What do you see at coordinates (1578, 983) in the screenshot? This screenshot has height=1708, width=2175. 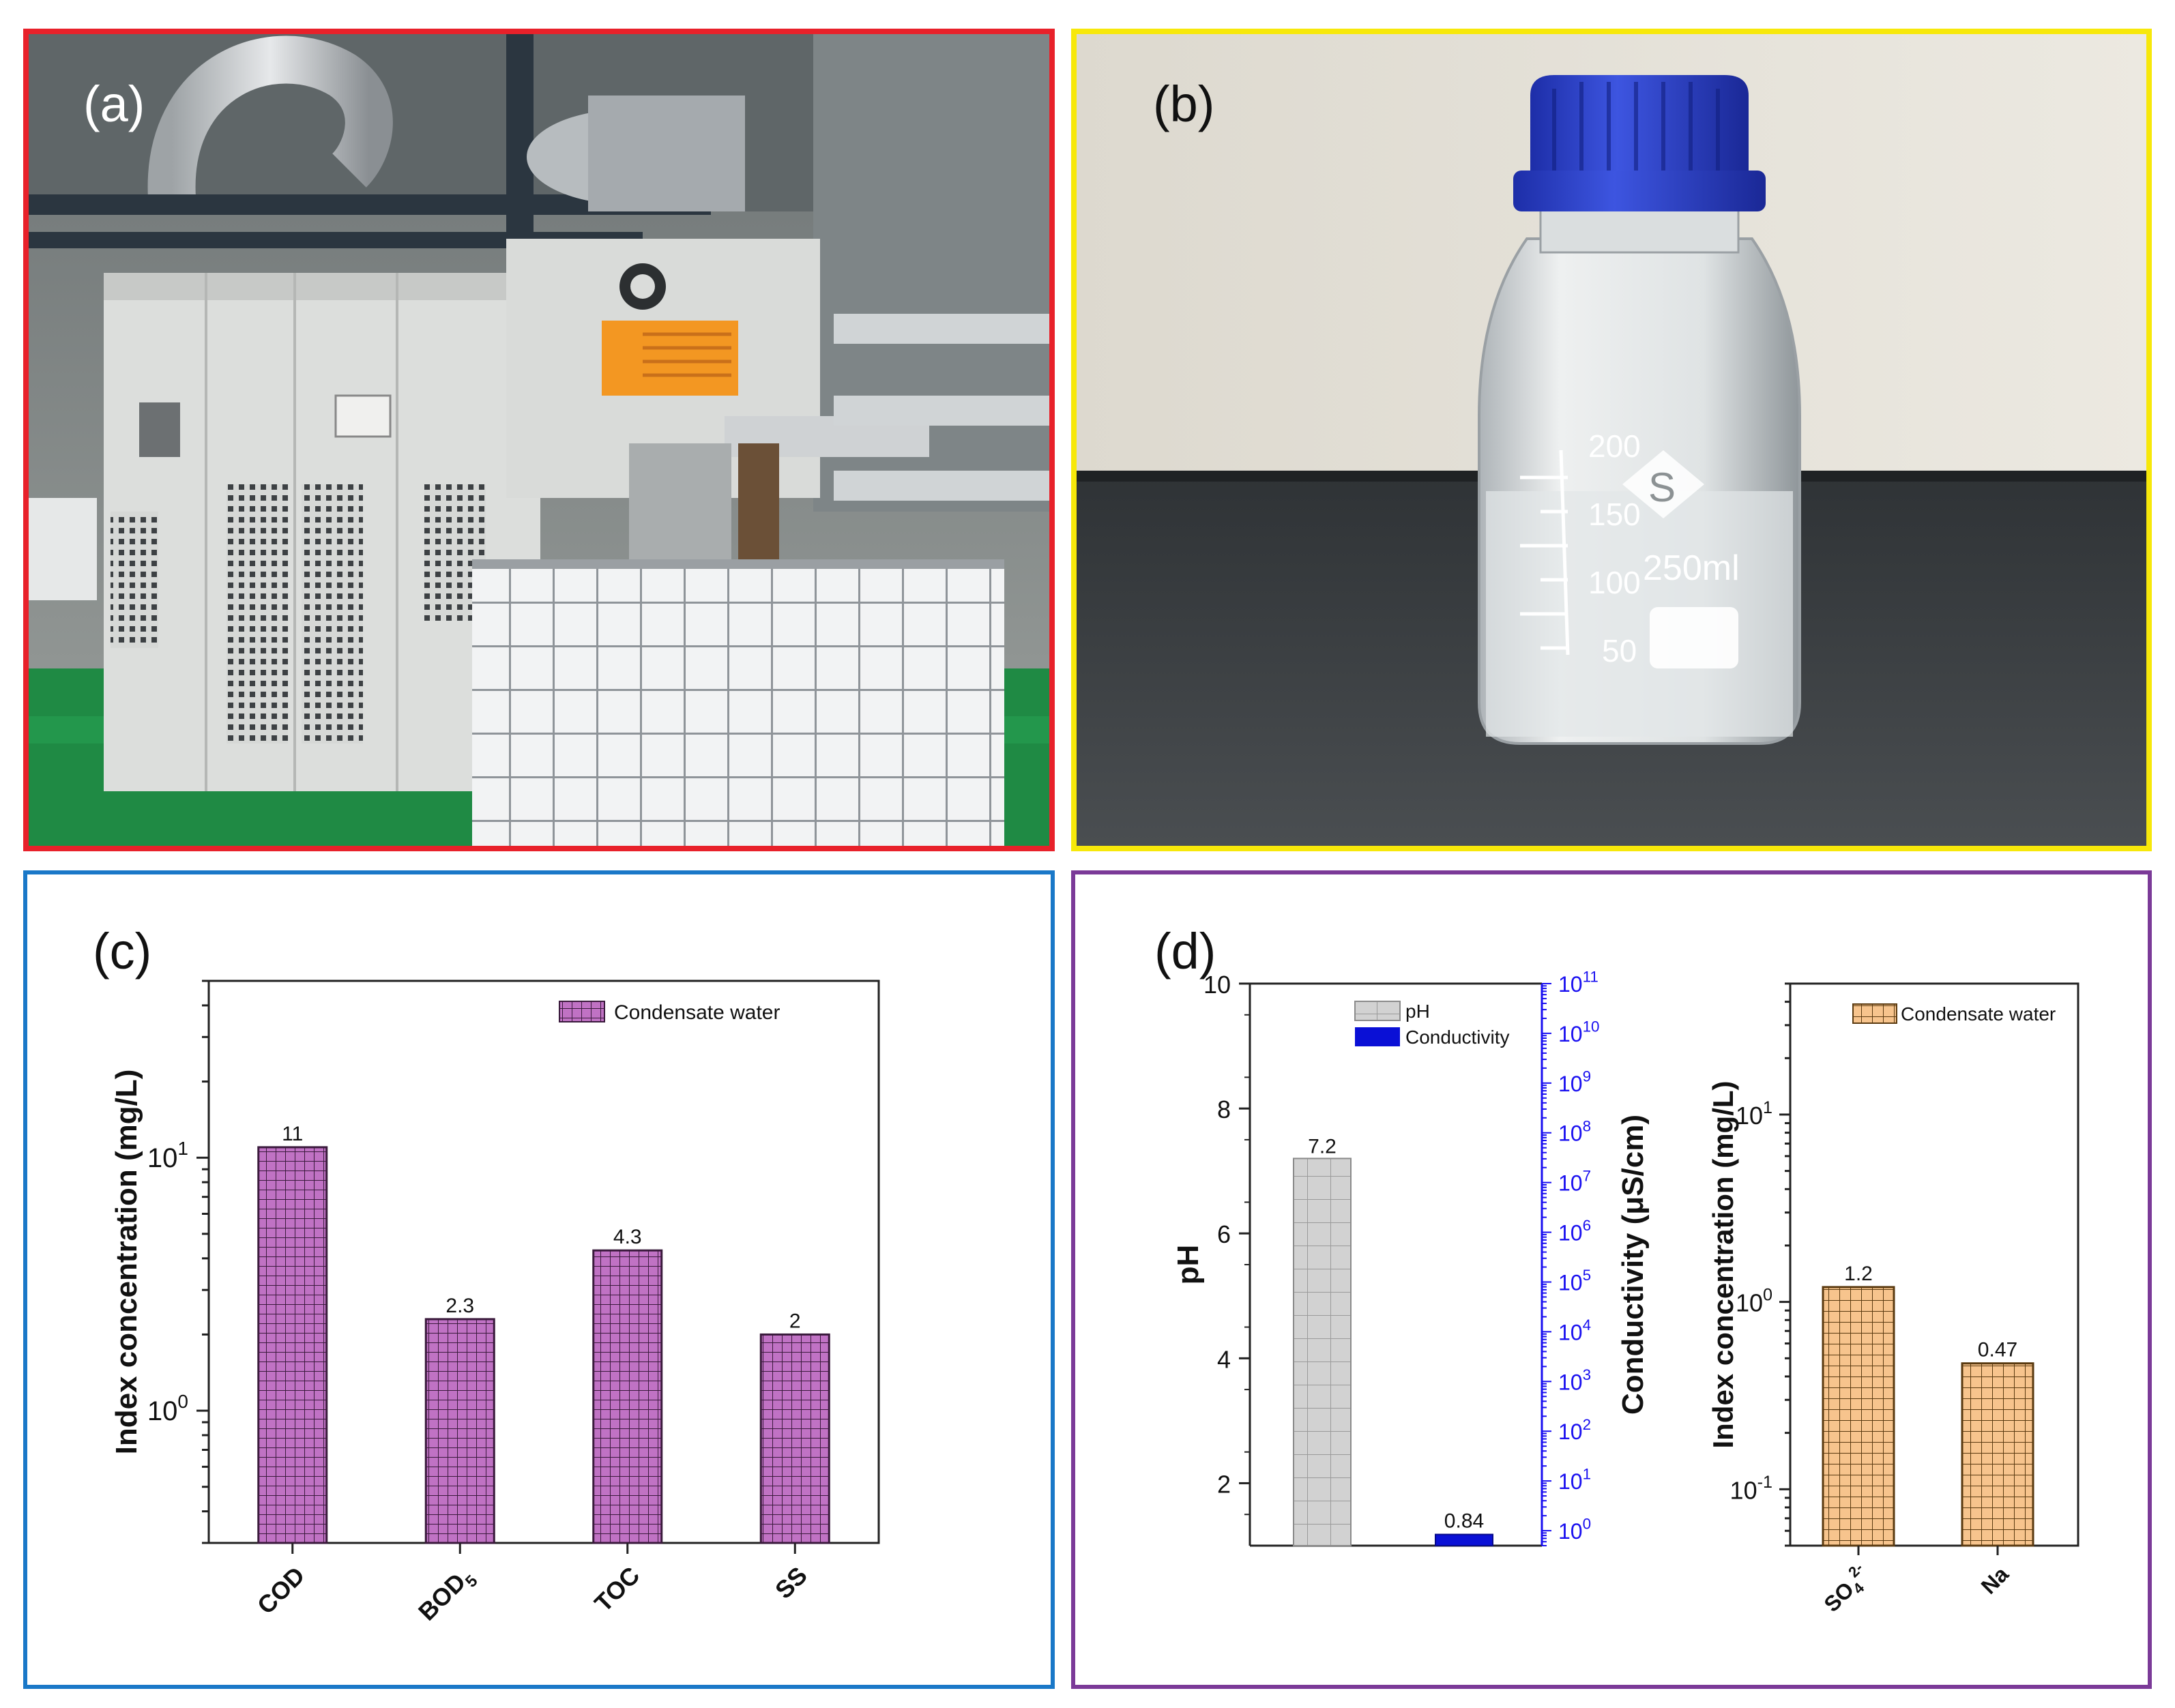 I see `y2-tick-label: 10¹¹` at bounding box center [1578, 983].